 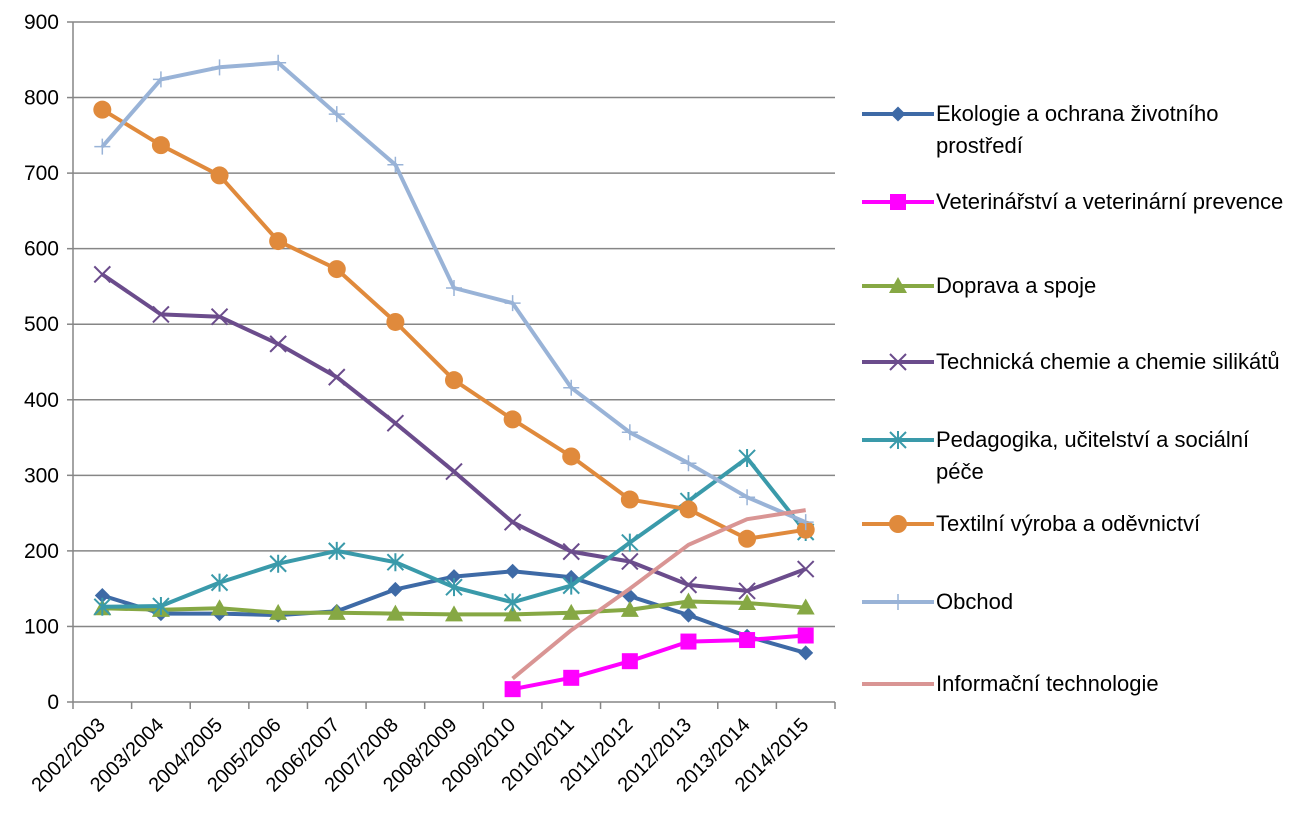 What do you see at coordinates (975, 601) in the screenshot?
I see `legend-label: Obchod` at bounding box center [975, 601].